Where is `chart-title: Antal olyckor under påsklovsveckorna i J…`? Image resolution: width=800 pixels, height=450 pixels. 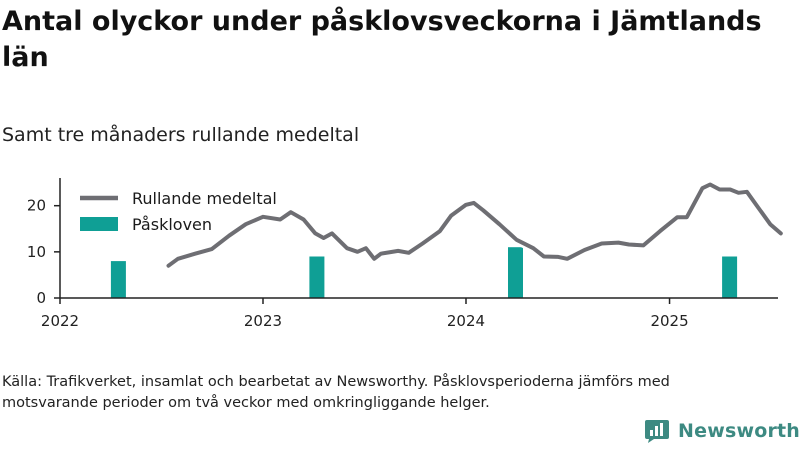
chart-title: Antal olyckor under påsklovsveckorna i J… is located at coordinates (382, 39).